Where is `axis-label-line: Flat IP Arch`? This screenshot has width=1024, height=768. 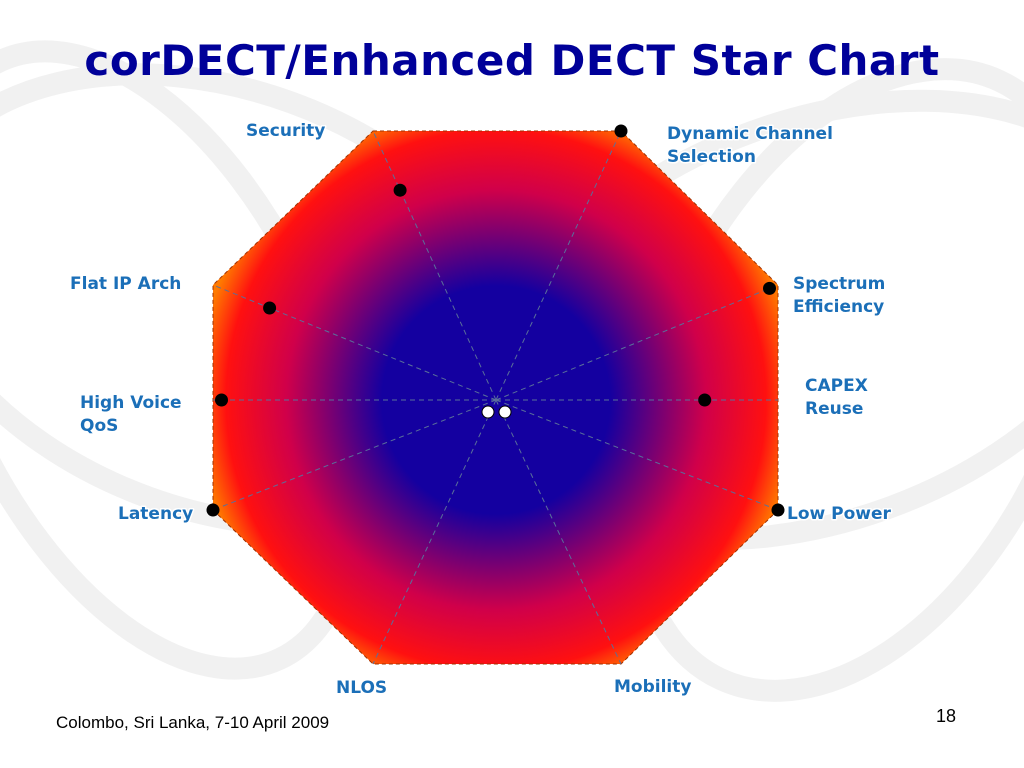 axis-label-line: Flat IP Arch is located at coordinates (125, 284).